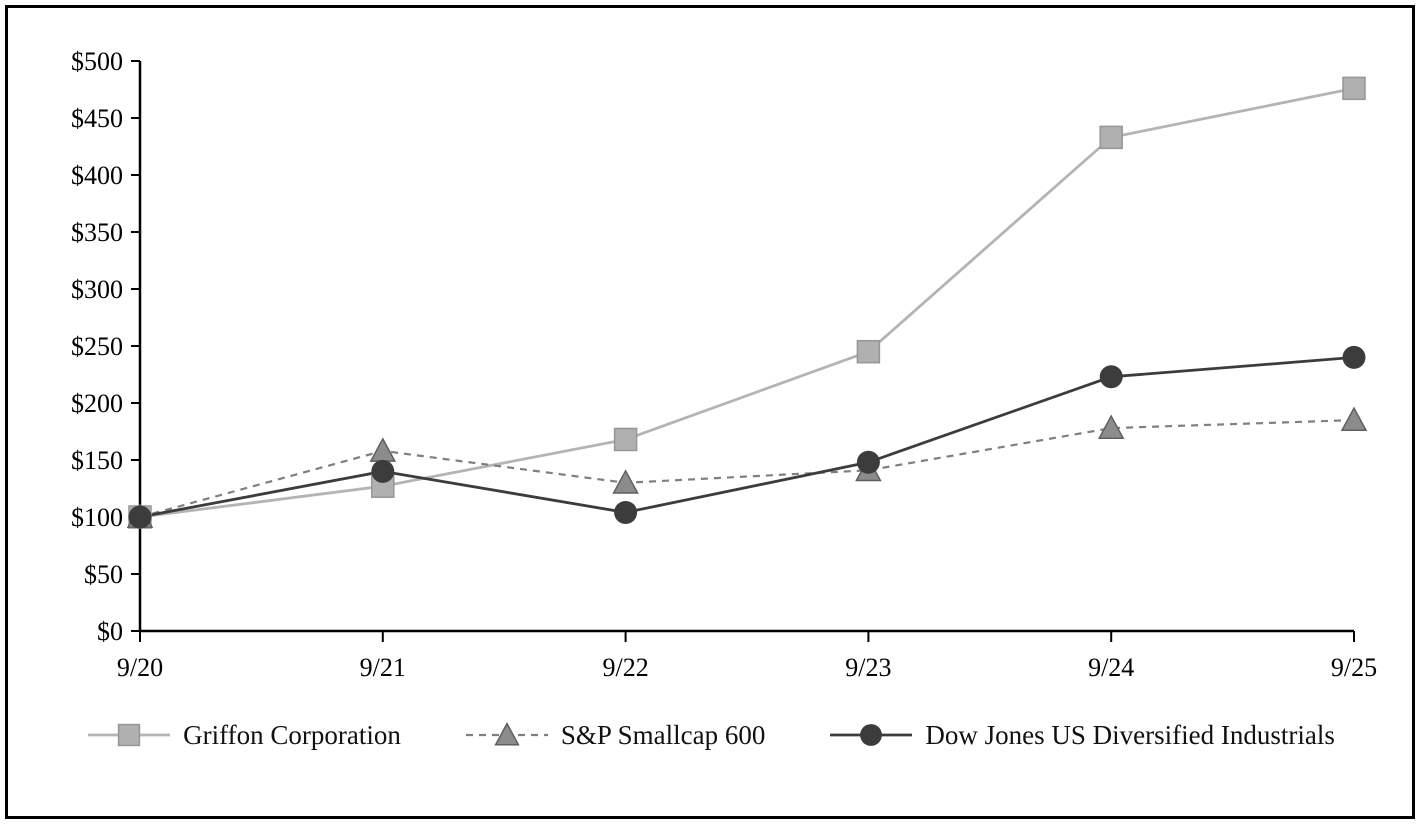 Image resolution: width=1420 pixels, height=824 pixels. I want to click on svg-text: $400, so click(97, 175).